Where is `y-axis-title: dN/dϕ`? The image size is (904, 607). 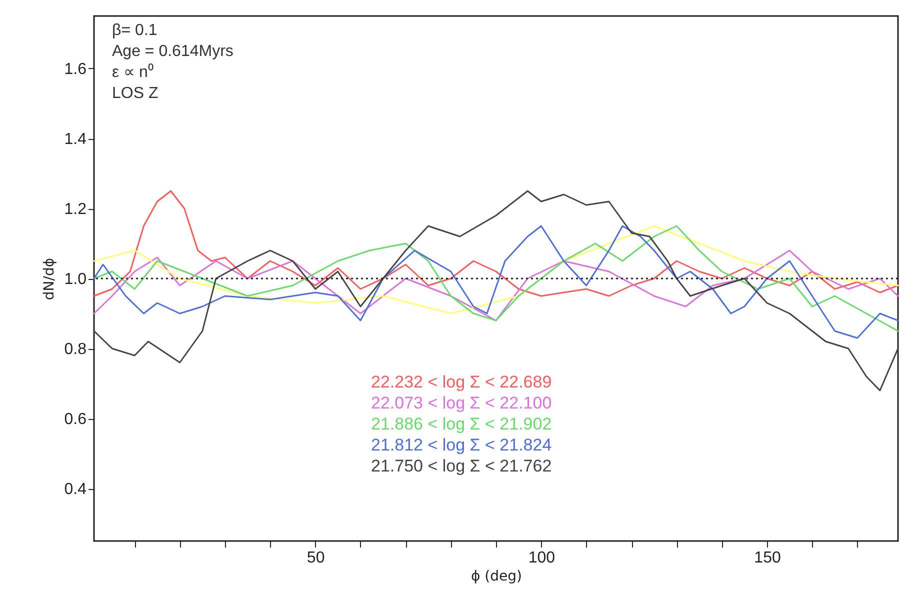
y-axis-title: dN/dϕ is located at coordinates (49, 279).